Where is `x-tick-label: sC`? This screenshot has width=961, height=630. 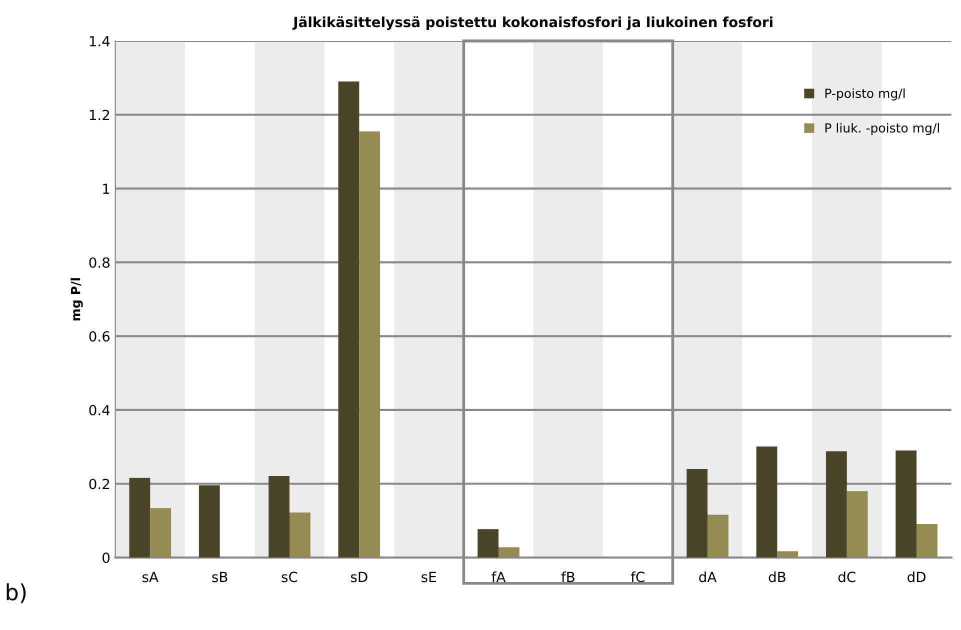 x-tick-label: sC is located at coordinates (290, 577).